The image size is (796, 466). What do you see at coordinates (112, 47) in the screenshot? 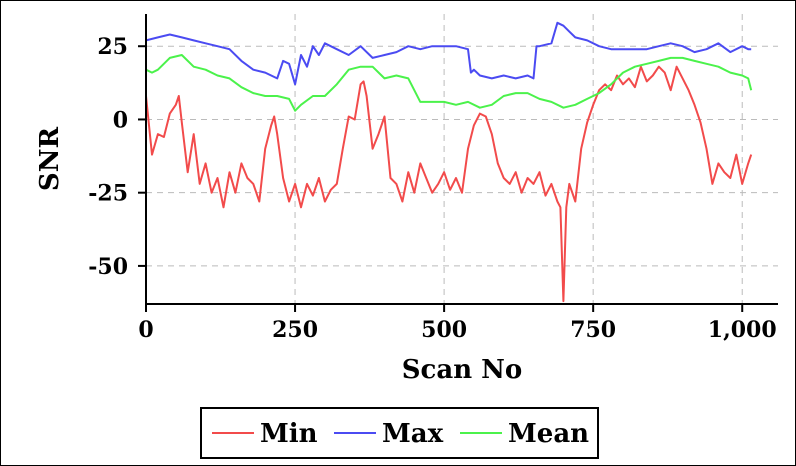
I see `y-tick-label: 25` at bounding box center [112, 47].